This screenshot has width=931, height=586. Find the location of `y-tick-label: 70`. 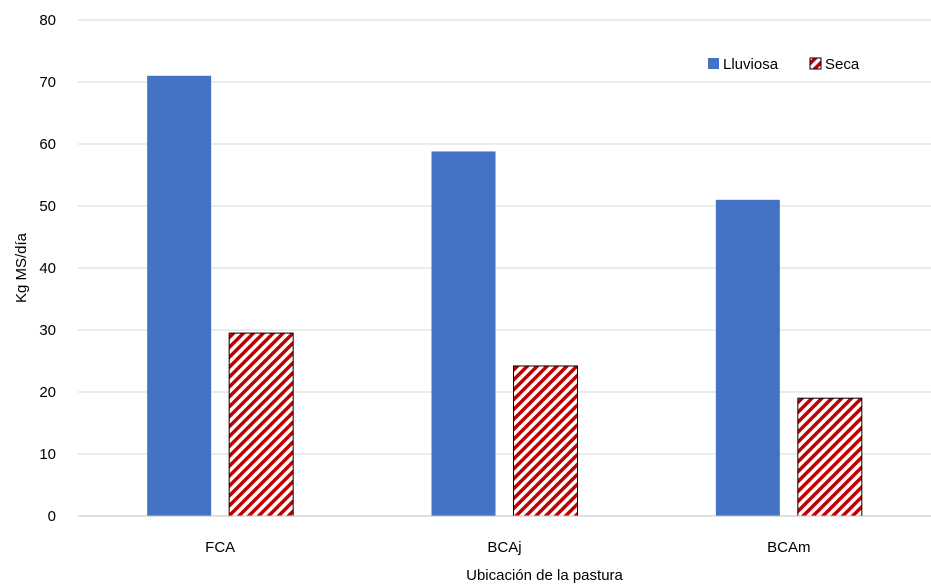

y-tick-label: 70 is located at coordinates (47, 82).